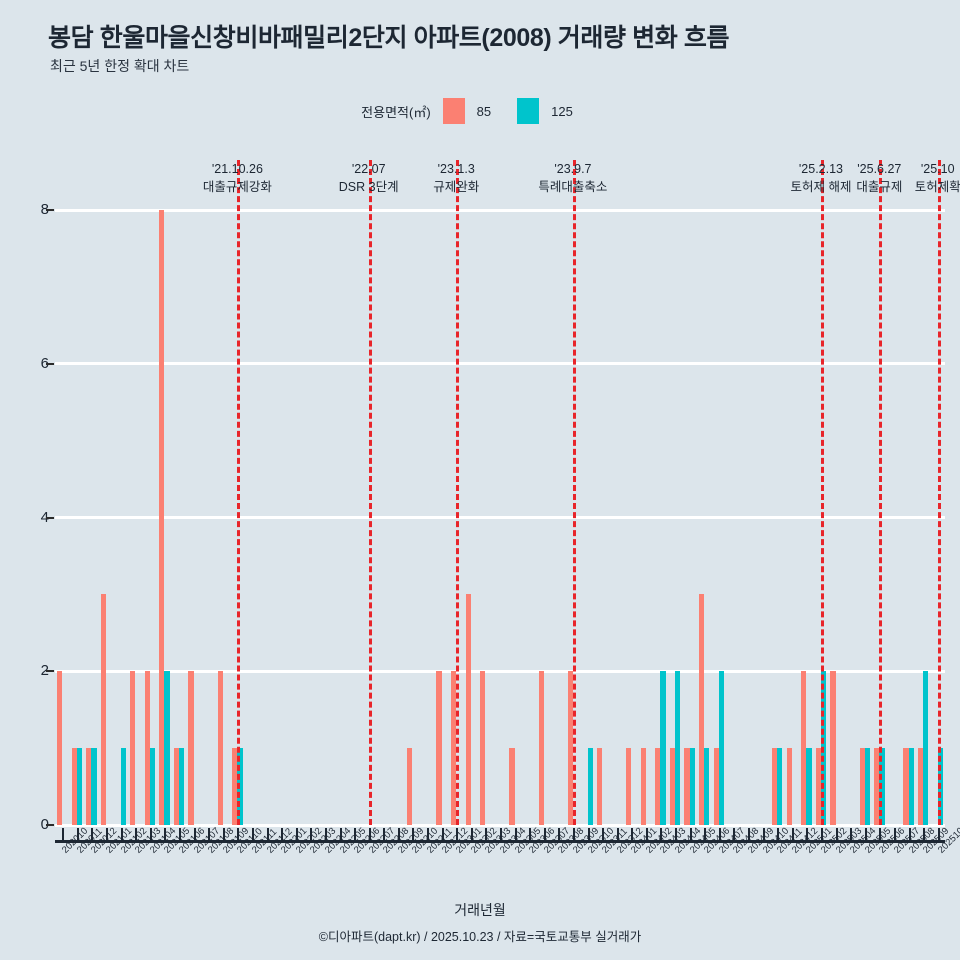 The height and width of the screenshot is (960, 960). Describe the element at coordinates (466, 111) in the screenshot. I see `legend-item-85: 85` at that location.